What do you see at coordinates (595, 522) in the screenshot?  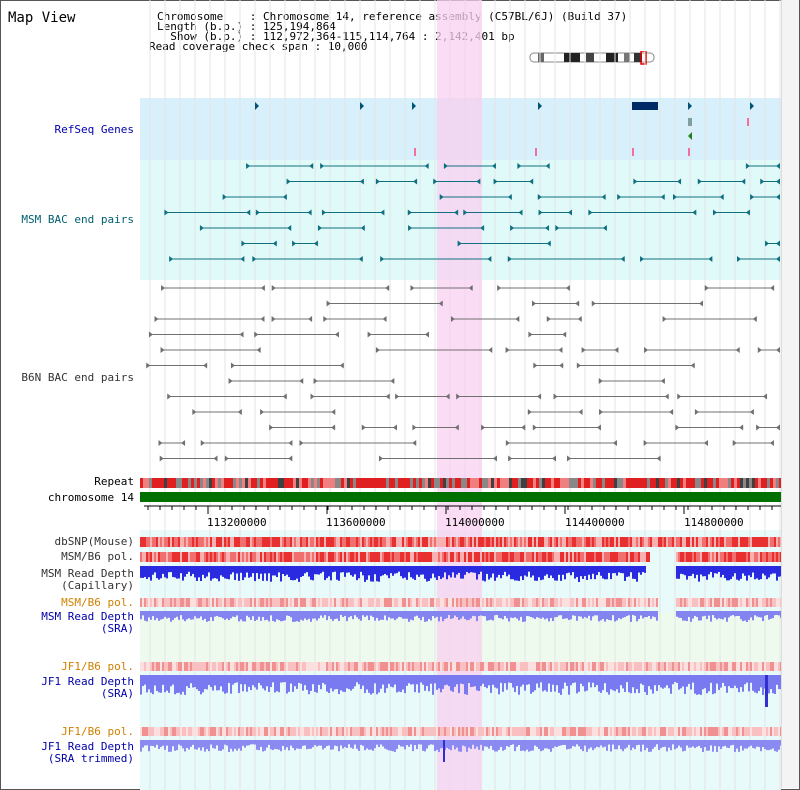 I see `tick-label-4: 114400000` at bounding box center [595, 522].